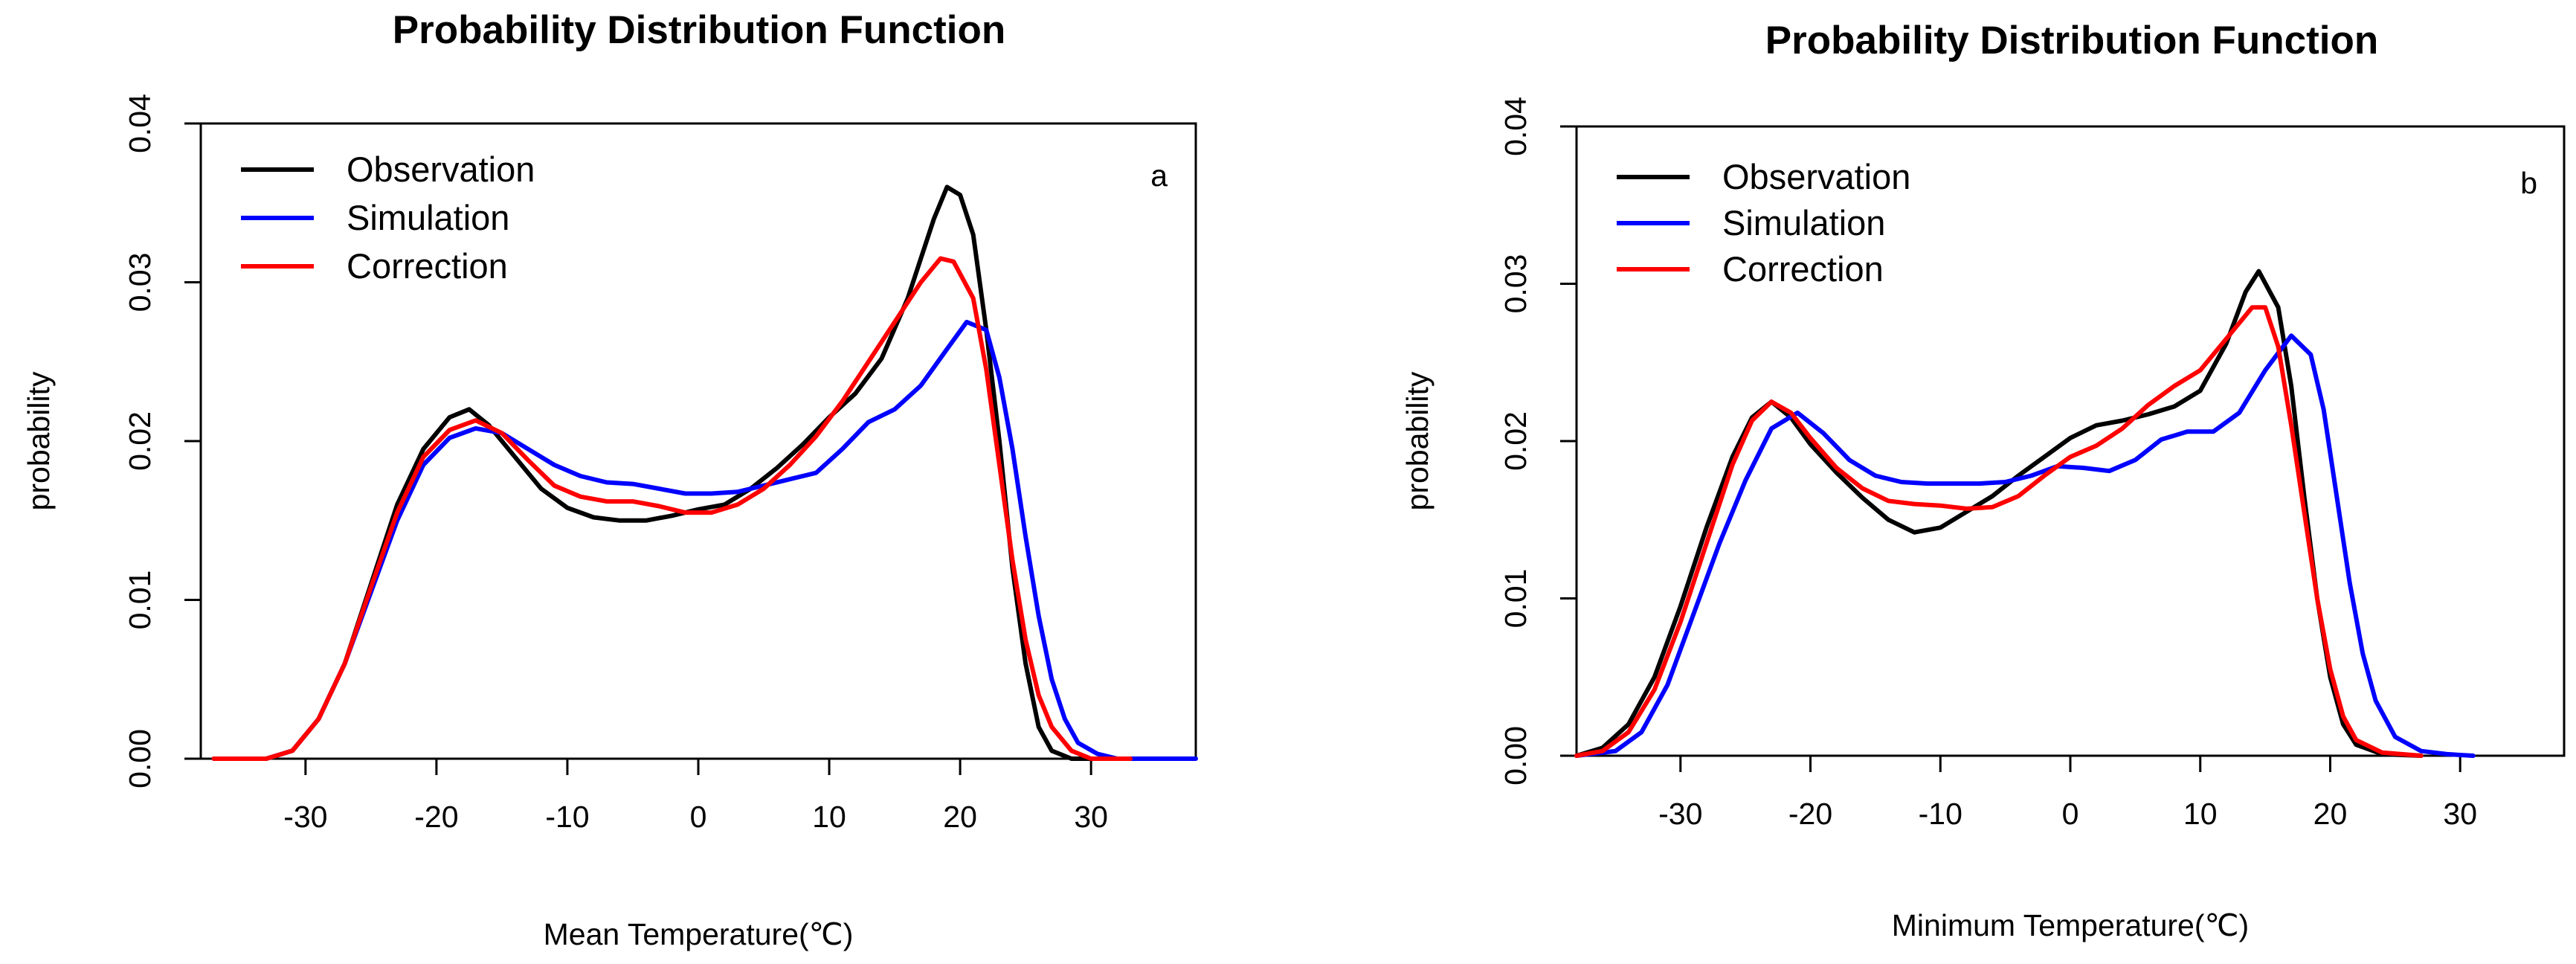 Image resolution: width=2576 pixels, height=964 pixels. I want to click on x-axis-title: Minimum Temperature(℃), so click(2070, 925).